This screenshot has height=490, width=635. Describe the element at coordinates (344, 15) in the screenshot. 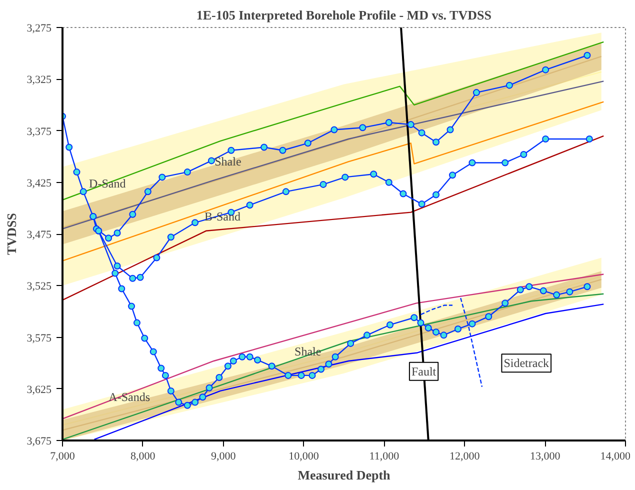

I see `chart-title: 1E-105 Interpreted Borehole Profile - MD vs. TVDSS` at that location.